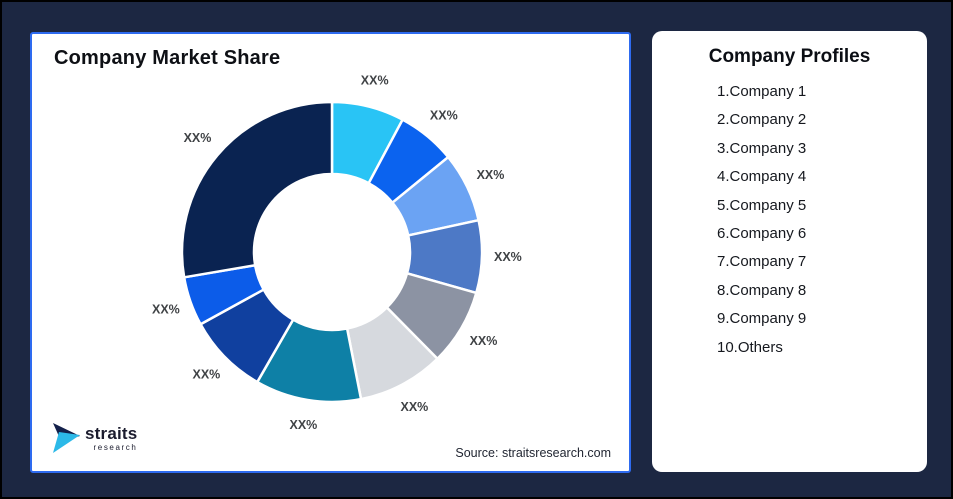 The image size is (953, 499). What do you see at coordinates (762, 262) in the screenshot?
I see `profile-item: 7.Company 7` at bounding box center [762, 262].